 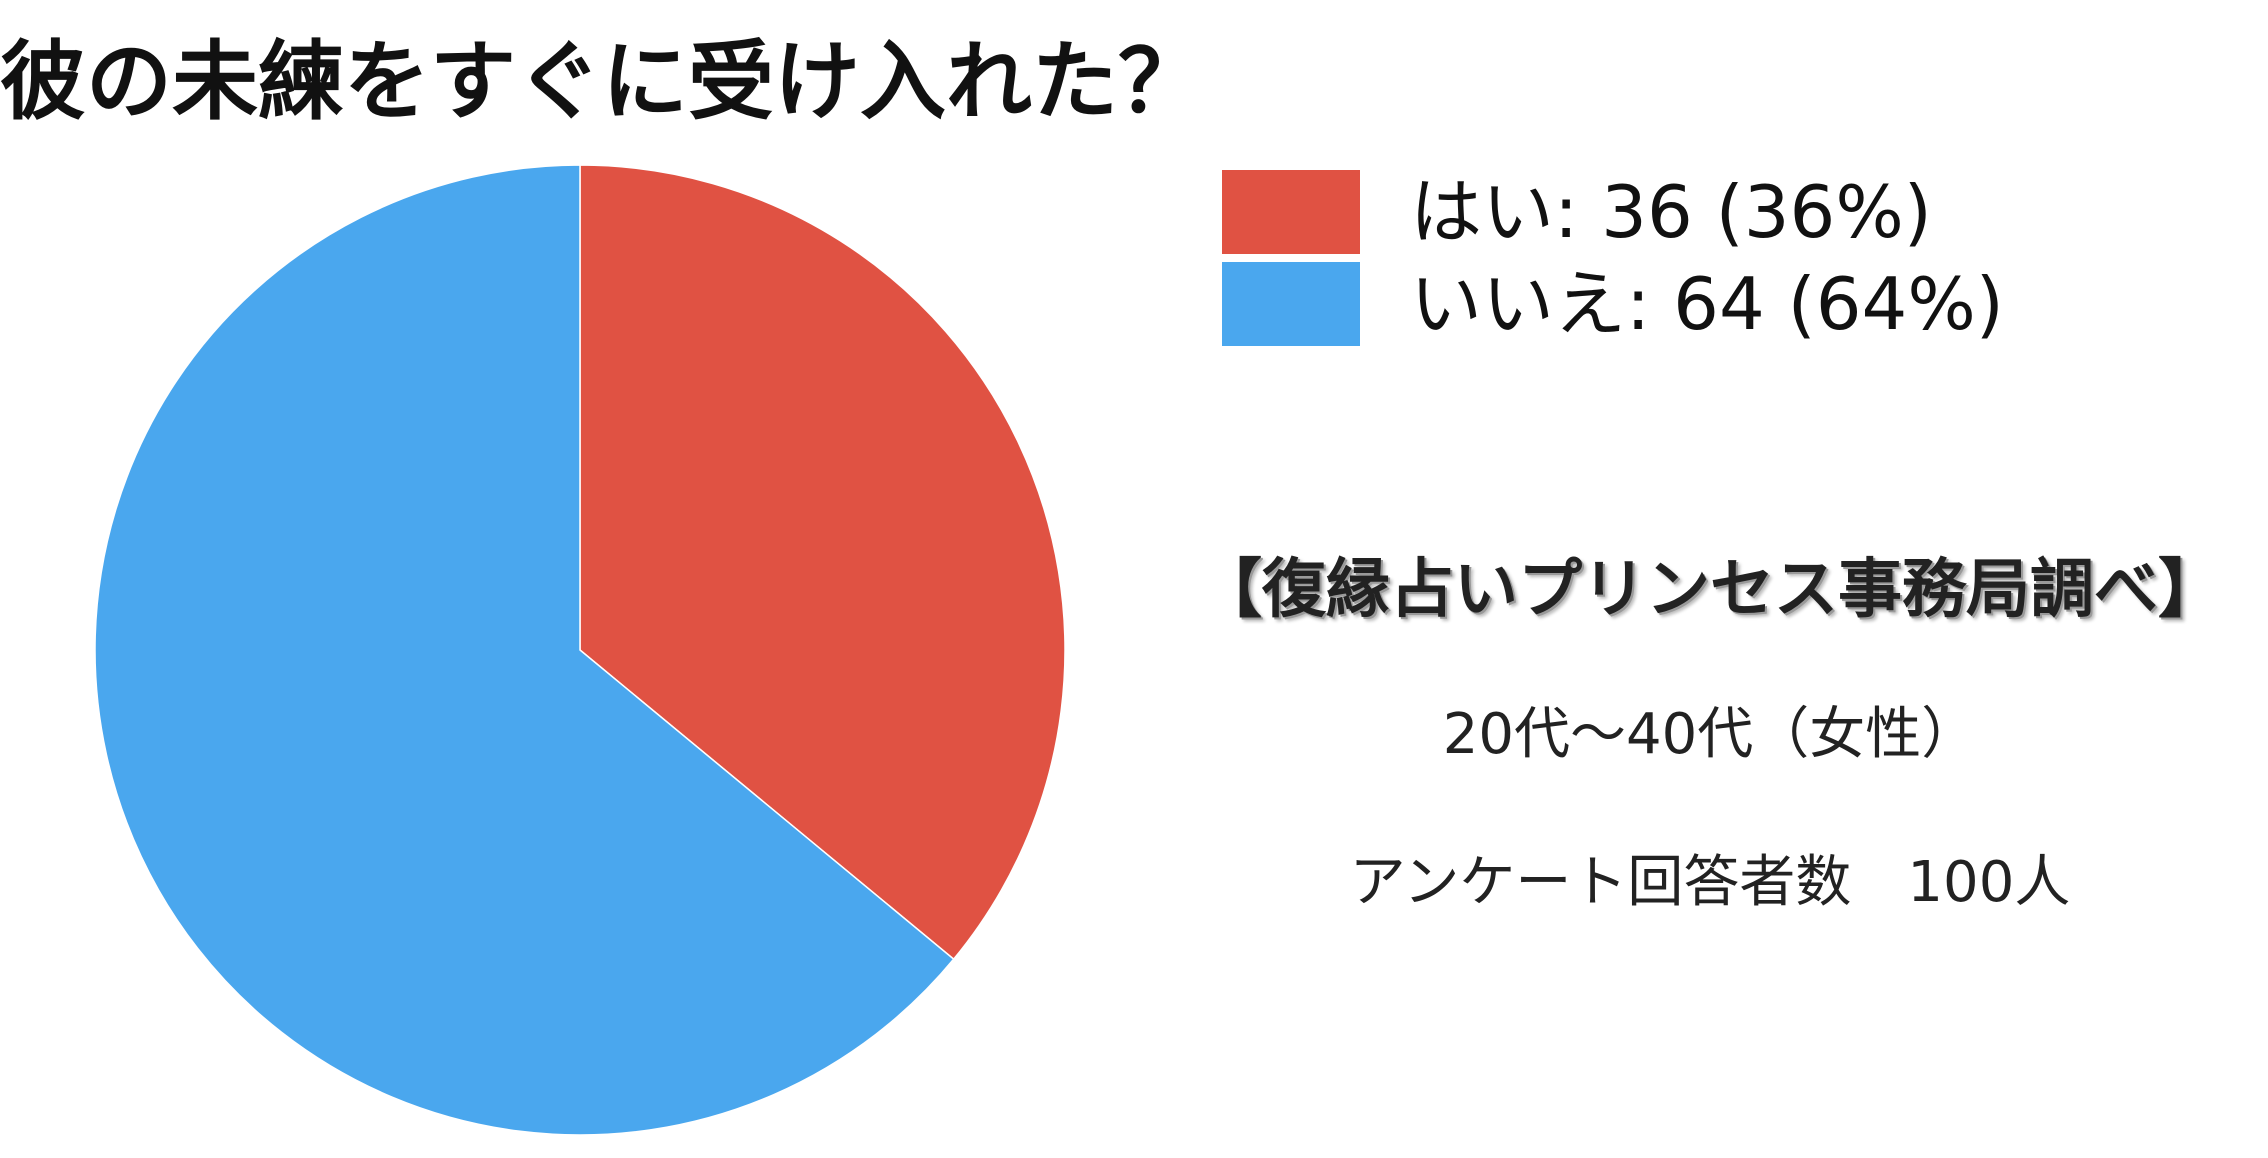 I want to click on pie-slice-yes, so click(x=822, y=562).